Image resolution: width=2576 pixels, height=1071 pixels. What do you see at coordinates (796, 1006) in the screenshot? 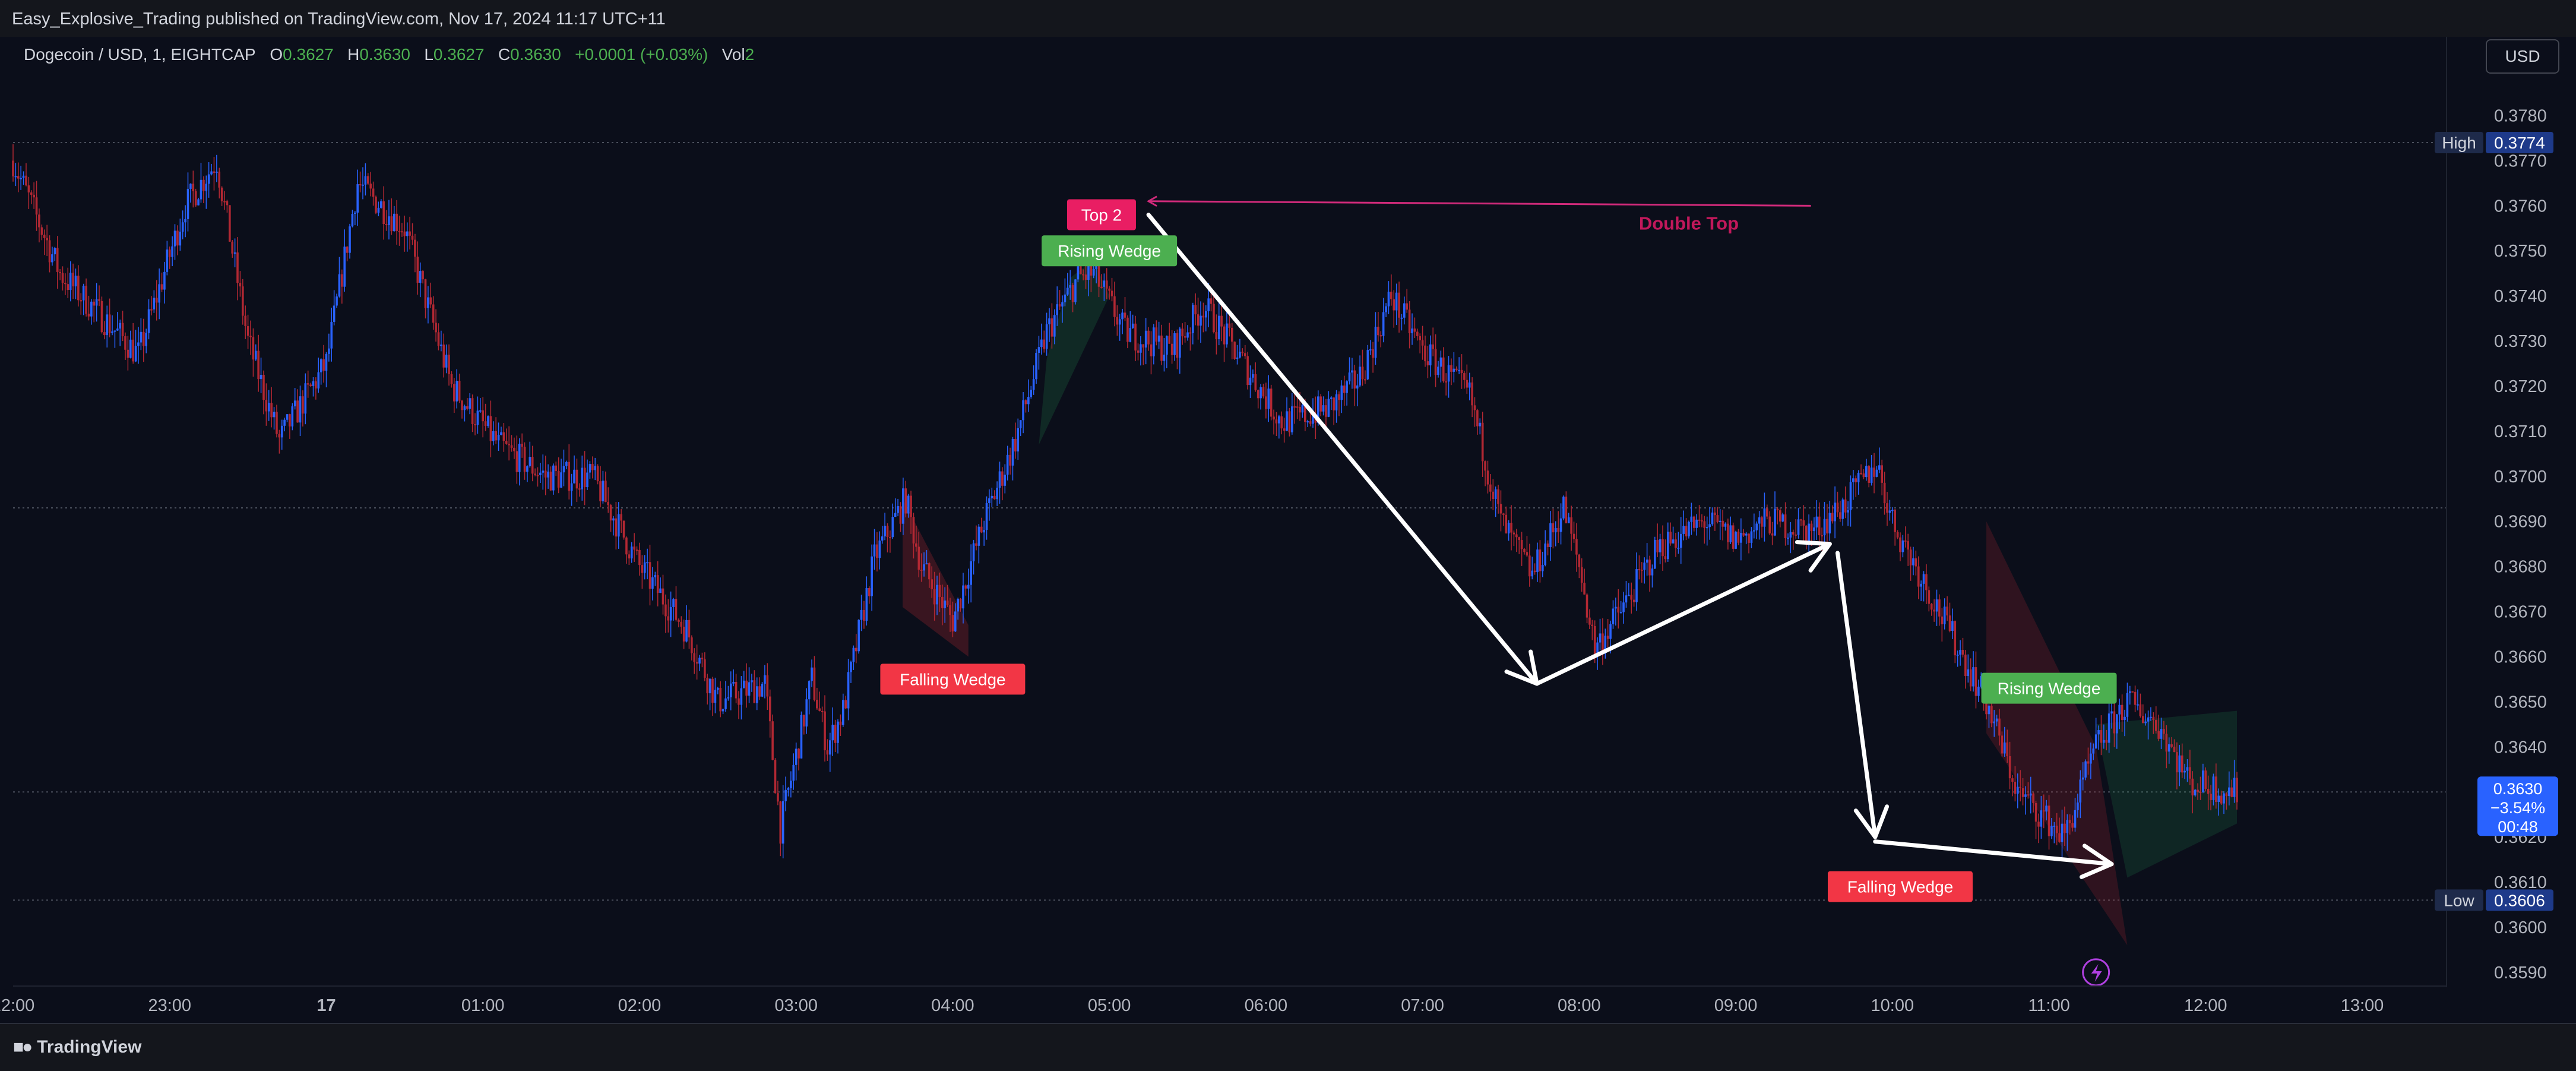
I see `x-tick-label: 03:00` at bounding box center [796, 1006].